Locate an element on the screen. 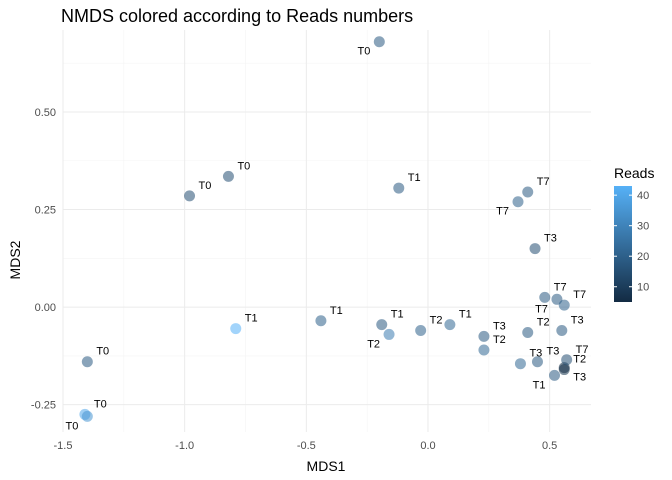 This screenshot has width=672, height=480. x-axis-title: MDS1 is located at coordinates (326, 466).